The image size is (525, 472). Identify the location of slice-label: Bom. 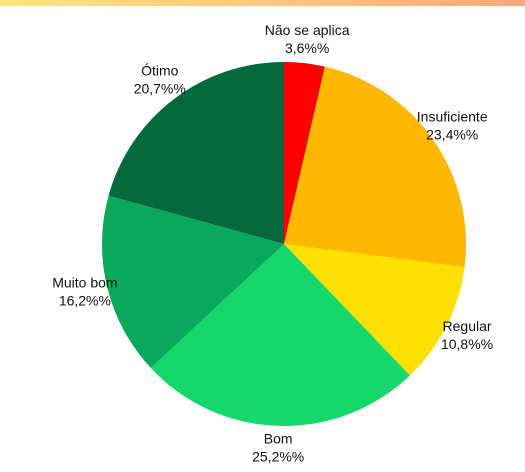
(278, 439).